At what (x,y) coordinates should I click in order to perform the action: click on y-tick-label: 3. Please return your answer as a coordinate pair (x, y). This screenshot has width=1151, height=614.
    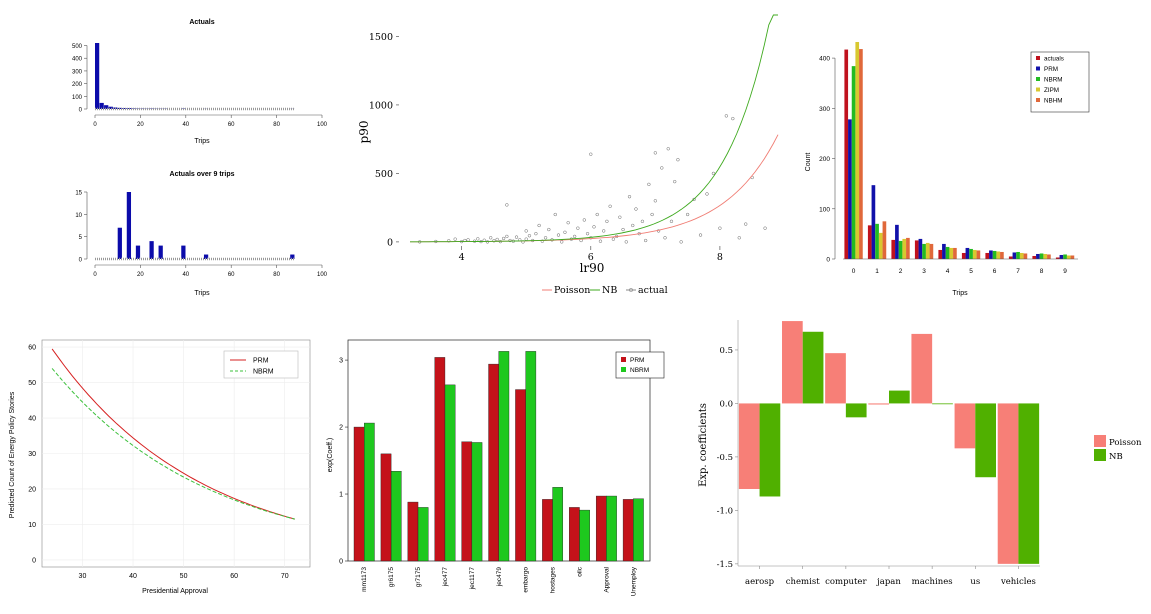
    Looking at the image, I should click on (341, 361).